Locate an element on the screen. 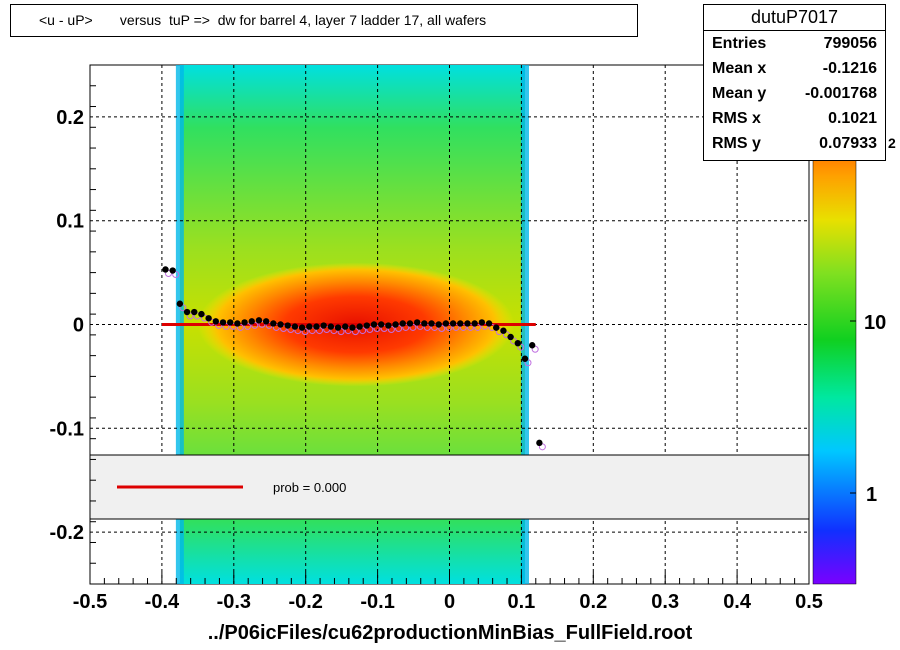  x-tick-label: 0.5 is located at coordinates (809, 602).